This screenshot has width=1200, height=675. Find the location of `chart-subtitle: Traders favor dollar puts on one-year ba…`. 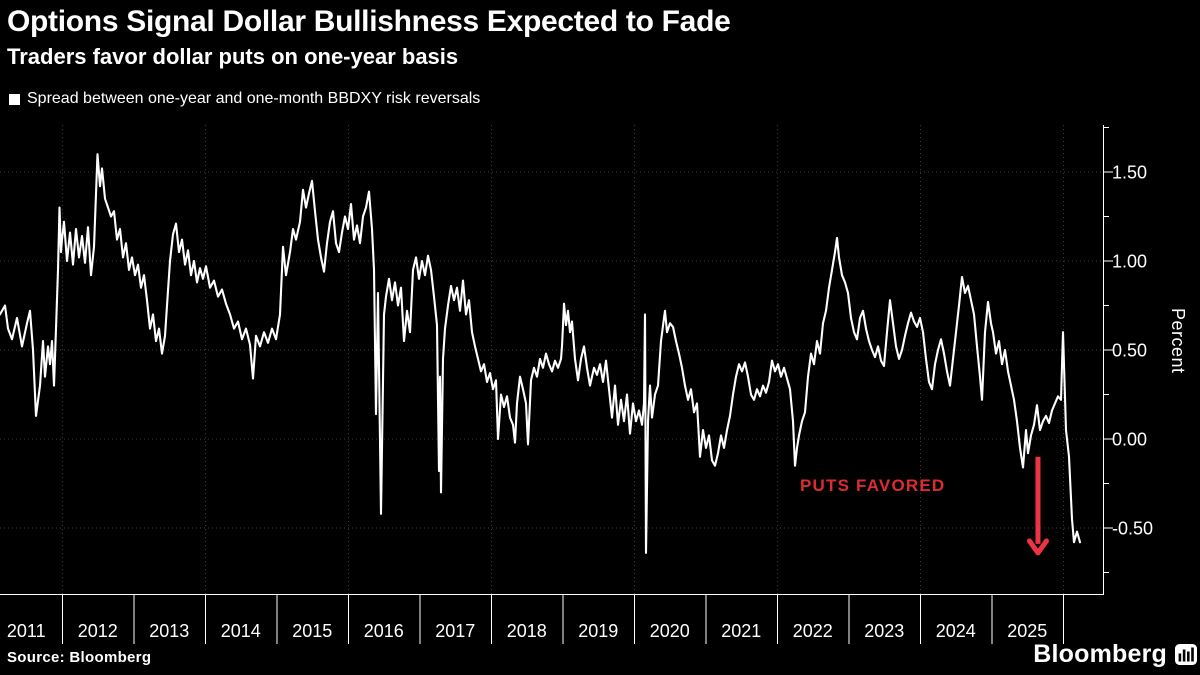

chart-subtitle: Traders favor dollar puts on one-year ba… is located at coordinates (233, 56).